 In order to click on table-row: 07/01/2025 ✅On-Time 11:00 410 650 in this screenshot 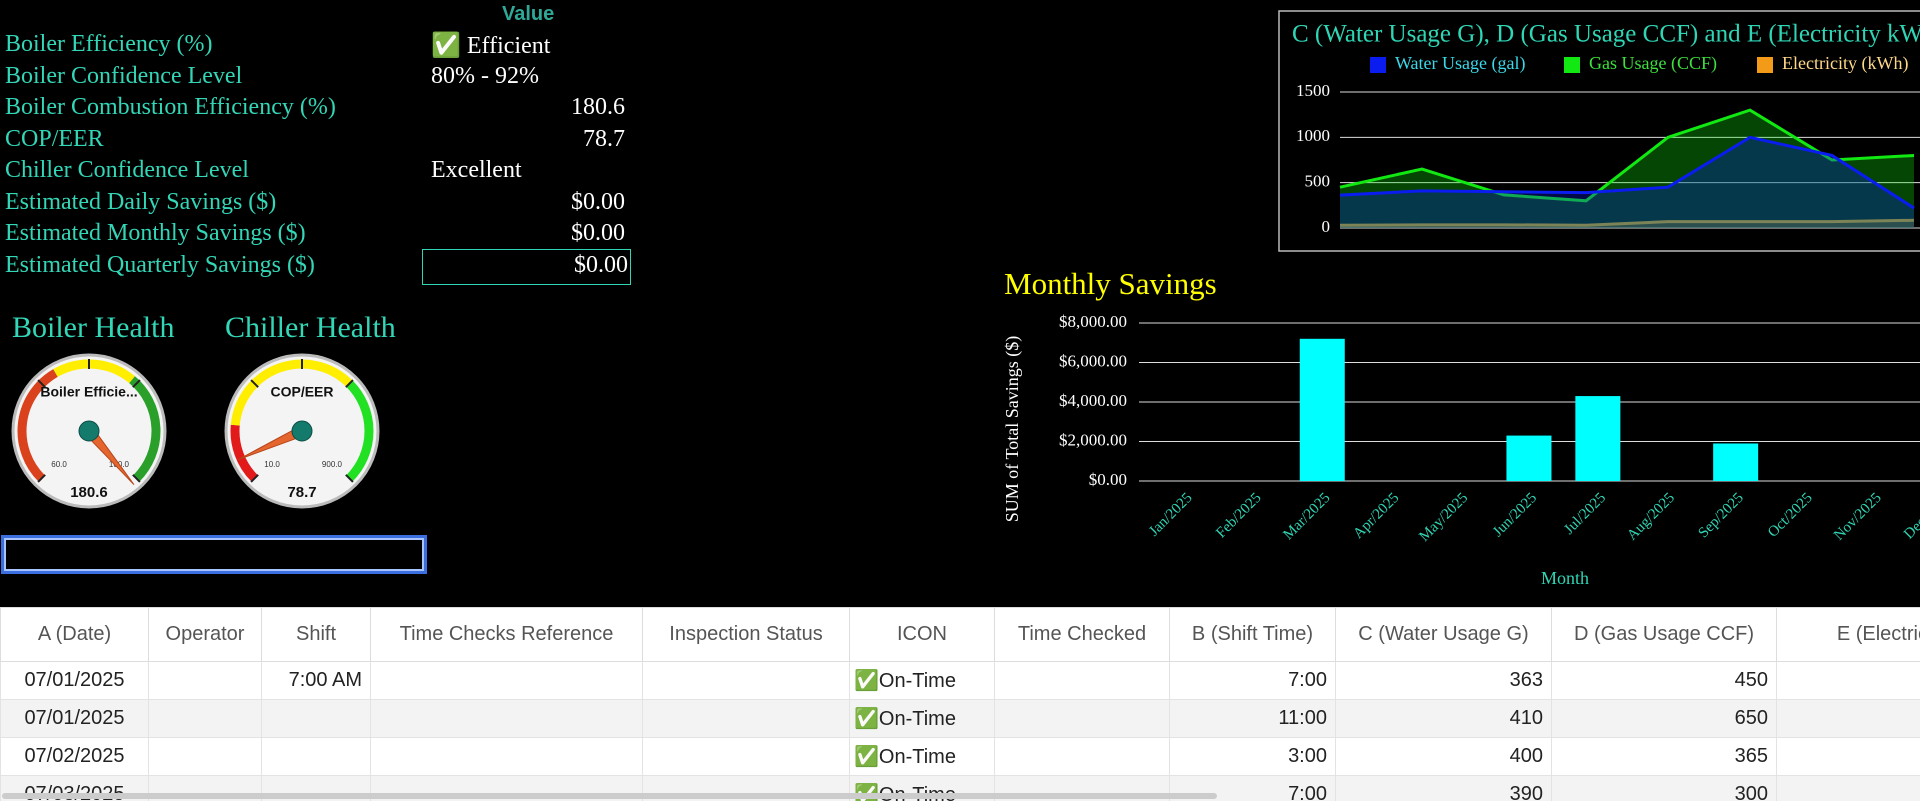, I will do `click(960, 718)`.